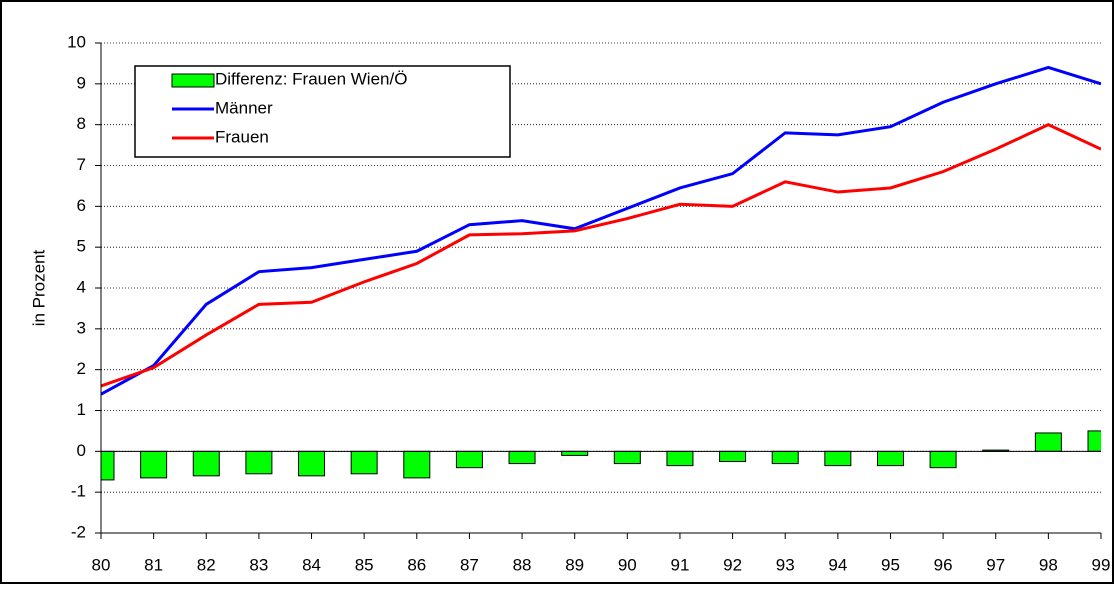 This screenshot has height=589, width=1114. I want to click on x-tick-label: 92, so click(732, 564).